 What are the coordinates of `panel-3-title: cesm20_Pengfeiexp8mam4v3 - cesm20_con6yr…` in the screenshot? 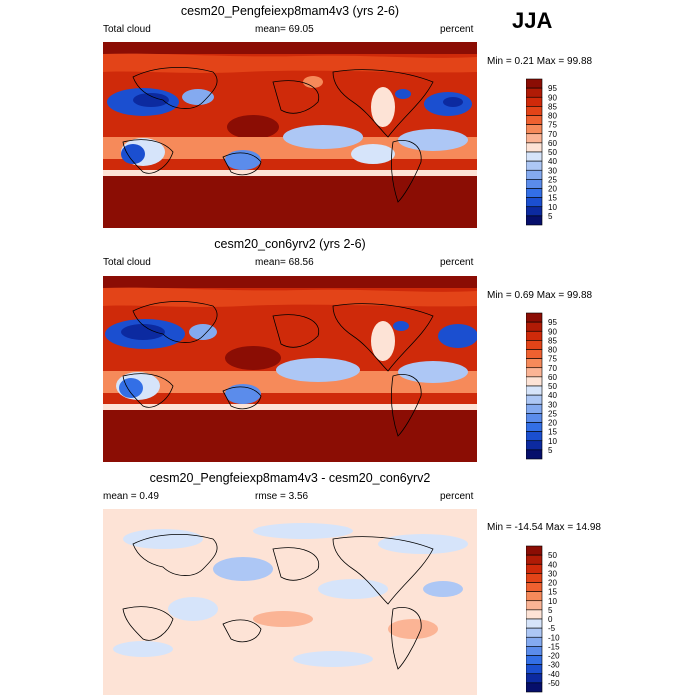 It's located at (290, 478).